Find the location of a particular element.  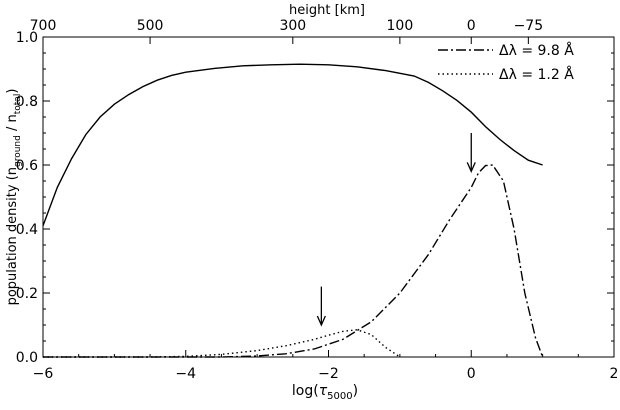

y-axis-label-main: population density (n is located at coordinates (12, 236).